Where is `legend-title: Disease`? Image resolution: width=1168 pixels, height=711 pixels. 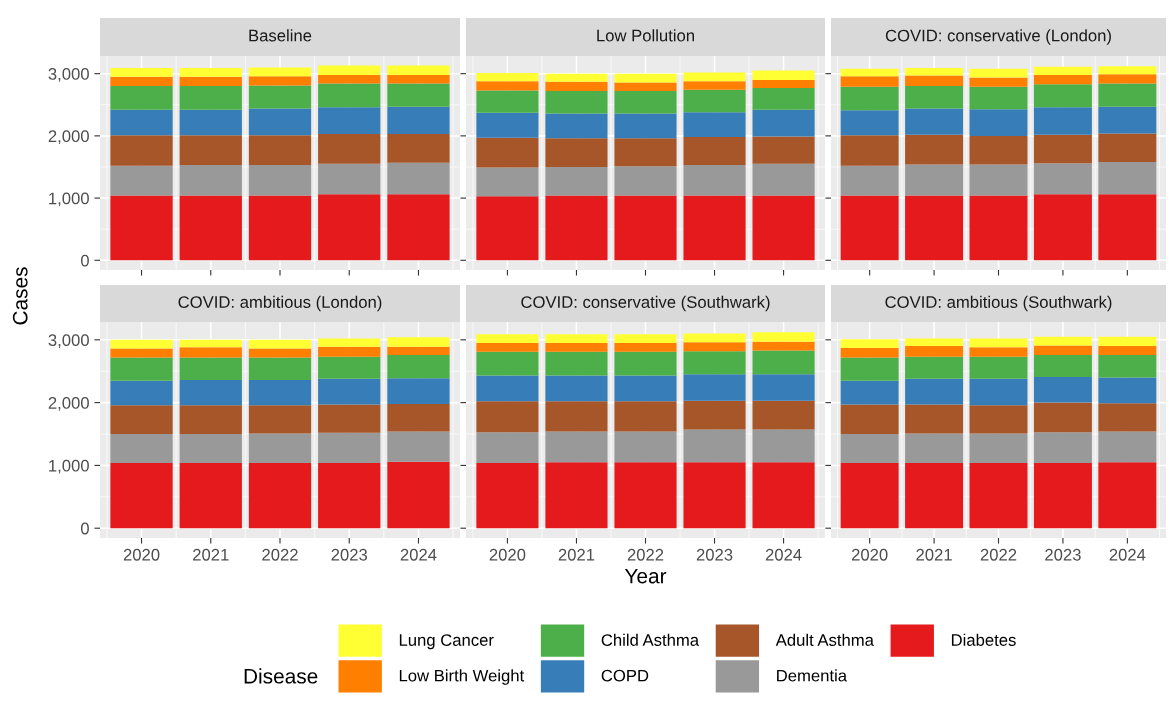
legend-title: Disease is located at coordinates (281, 676).